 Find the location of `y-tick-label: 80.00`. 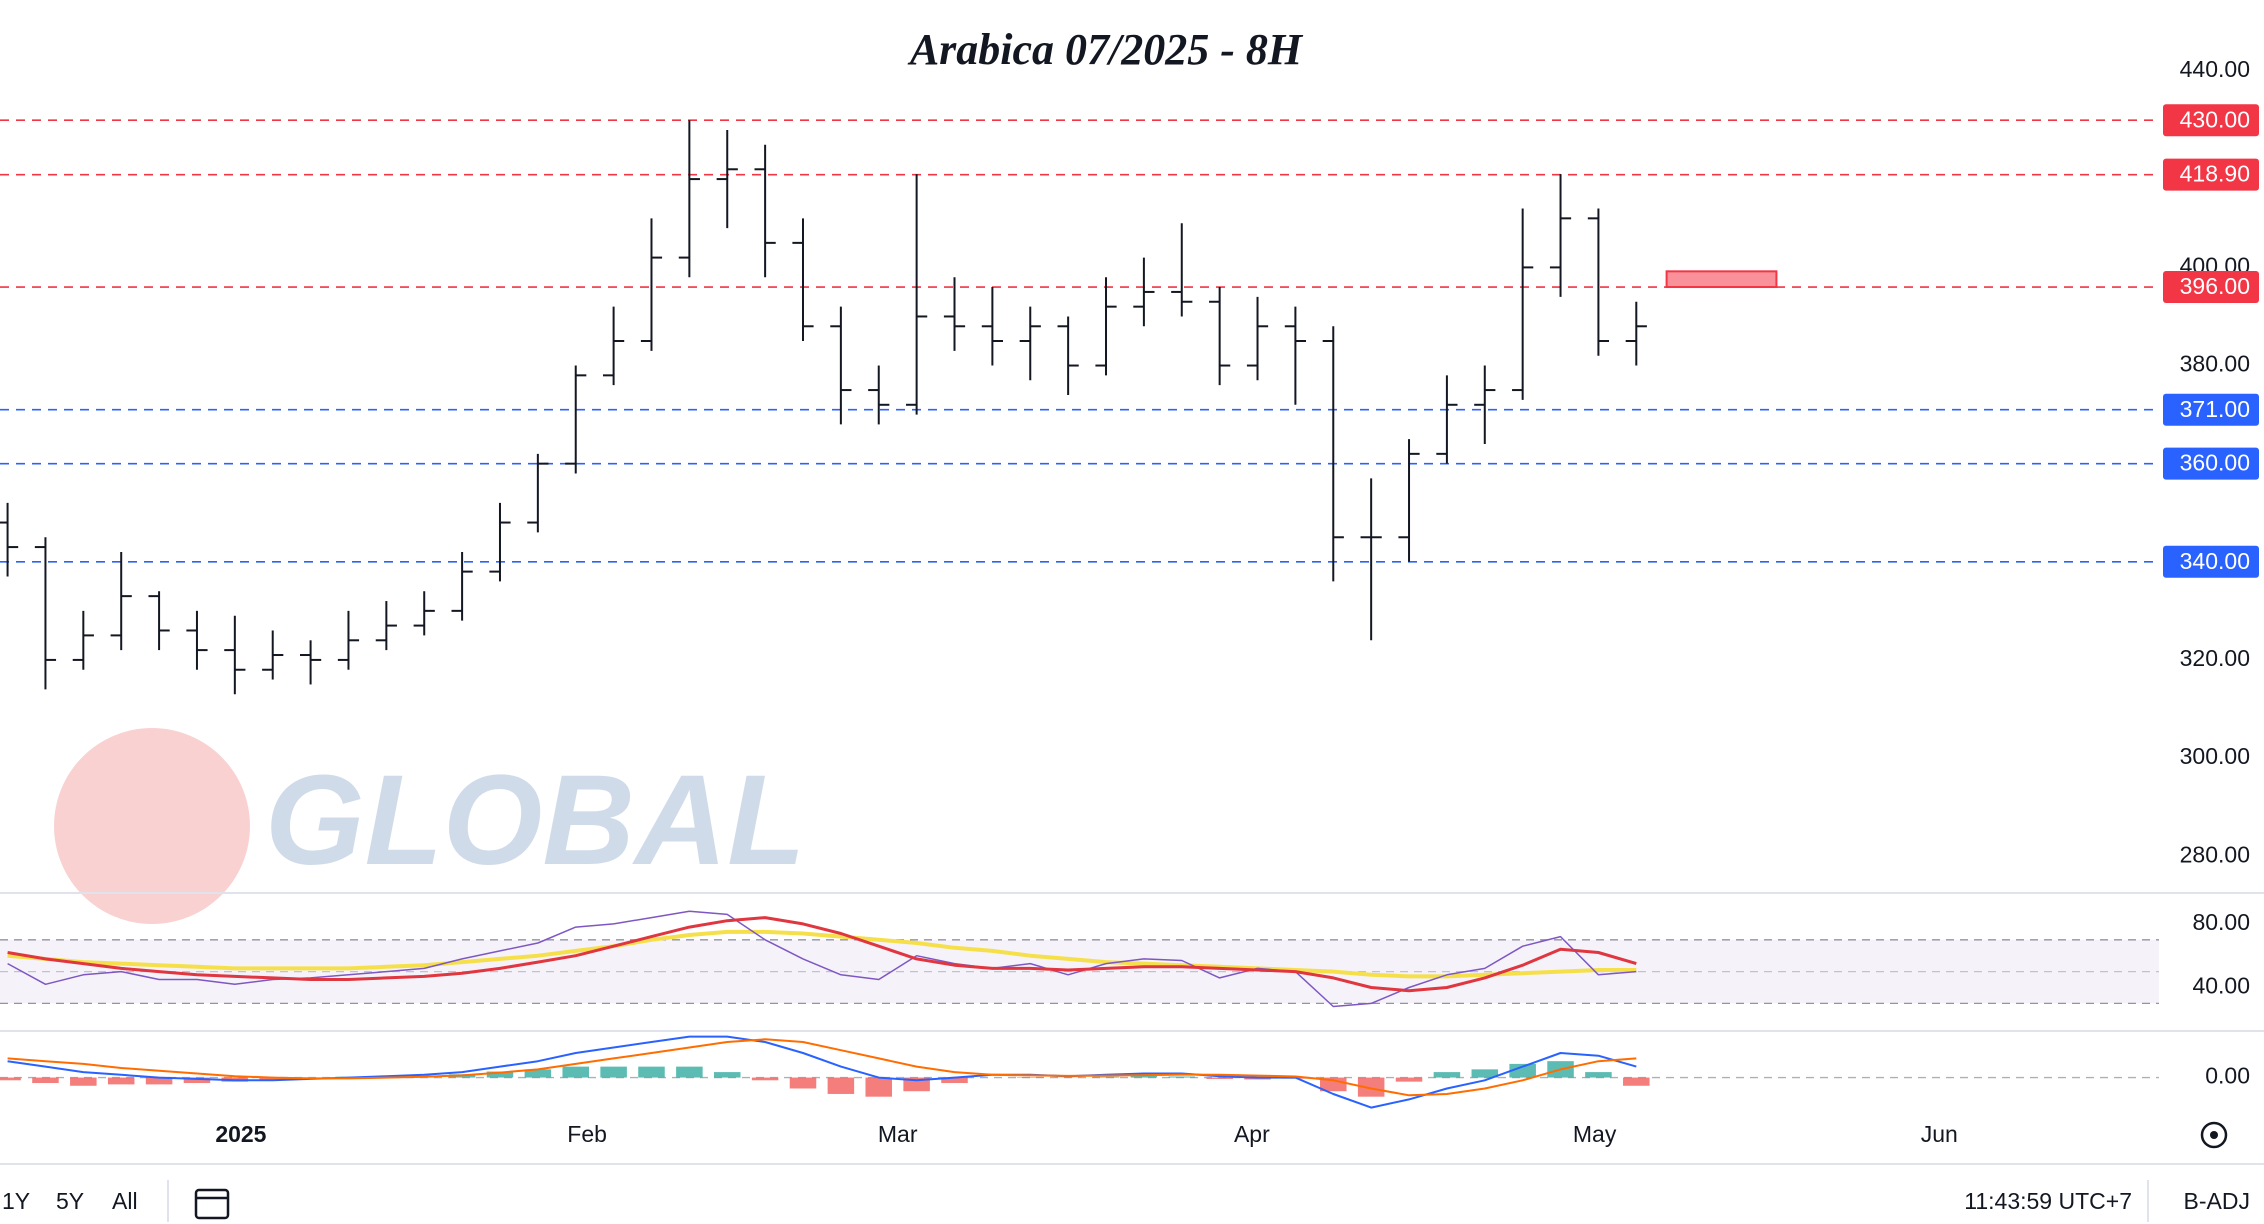

y-tick-label: 80.00 is located at coordinates (2221, 922).